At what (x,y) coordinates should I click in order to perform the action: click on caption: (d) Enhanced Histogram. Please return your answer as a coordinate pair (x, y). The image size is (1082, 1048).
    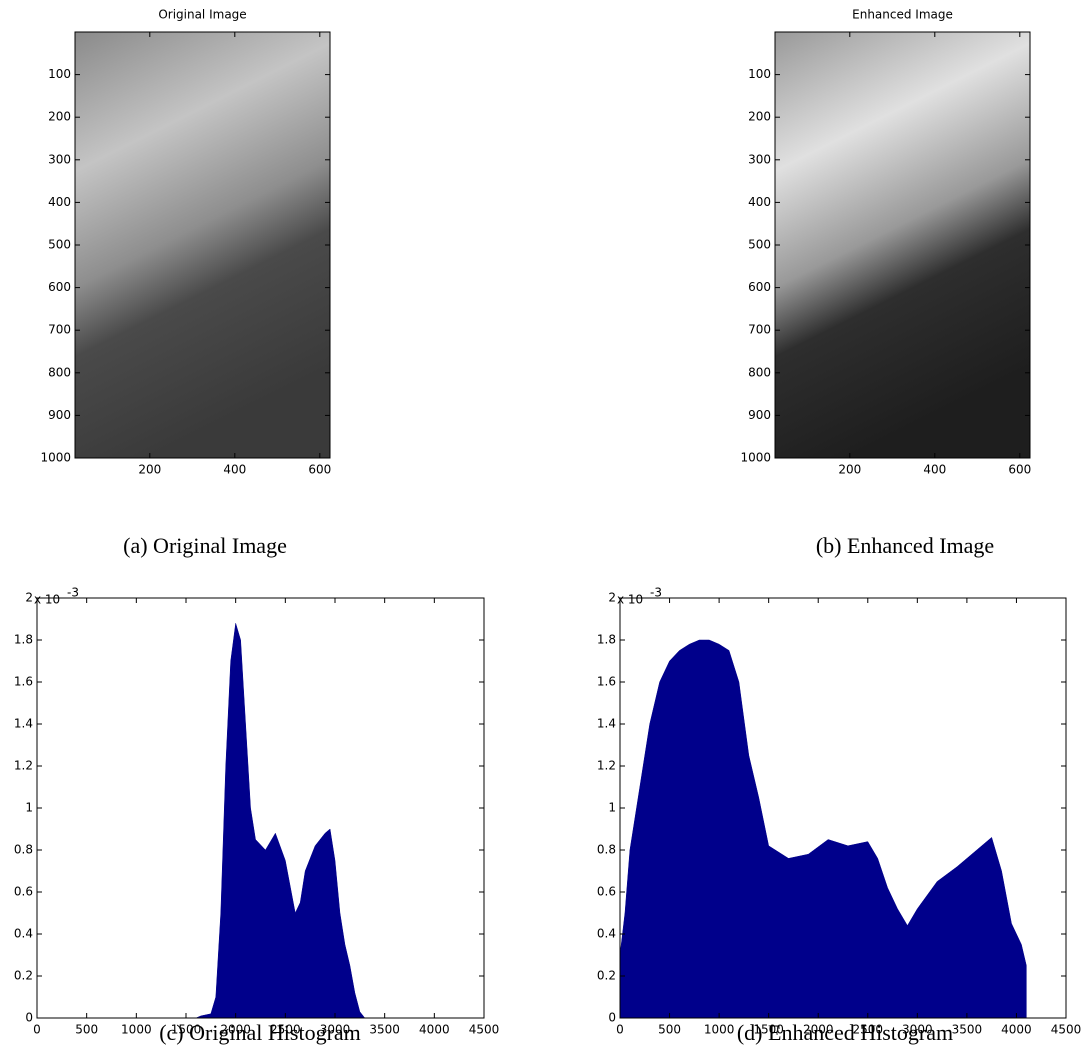
    Looking at the image, I should click on (845, 1032).